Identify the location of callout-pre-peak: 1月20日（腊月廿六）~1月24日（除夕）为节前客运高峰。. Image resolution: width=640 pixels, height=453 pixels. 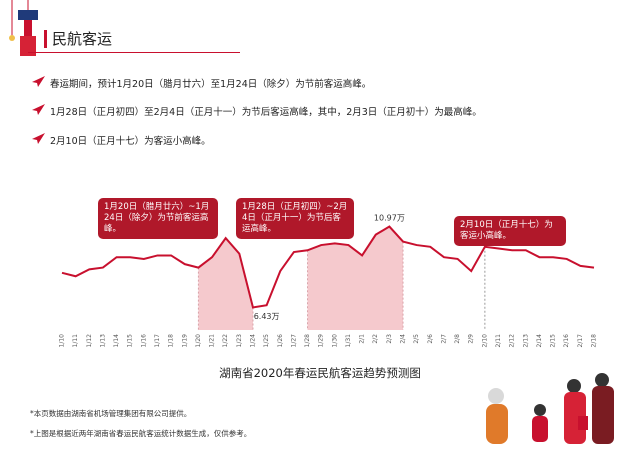
(158, 218).